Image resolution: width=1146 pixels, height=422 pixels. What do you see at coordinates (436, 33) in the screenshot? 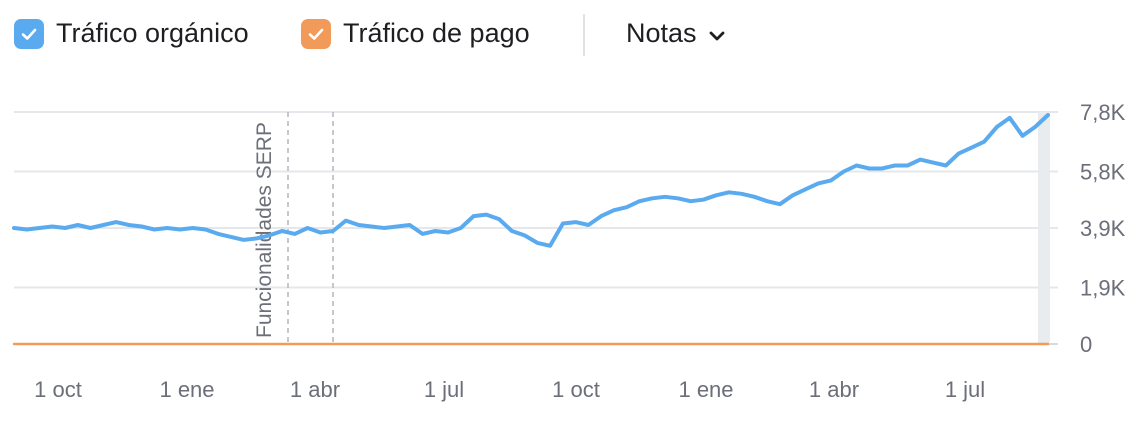
I see `legend-paid-label: Tráfico de pago` at bounding box center [436, 33].